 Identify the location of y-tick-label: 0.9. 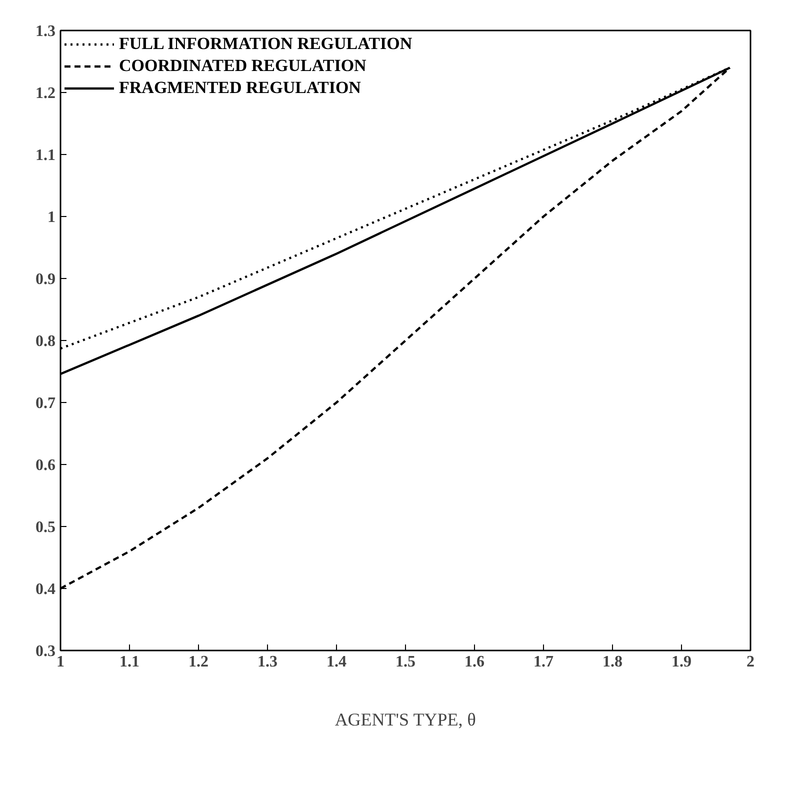
(46, 279).